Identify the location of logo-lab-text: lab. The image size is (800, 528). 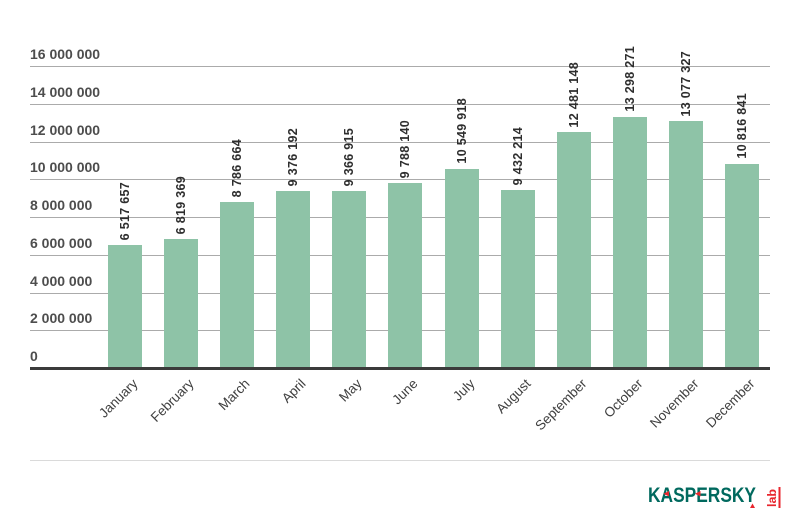
(773, 498).